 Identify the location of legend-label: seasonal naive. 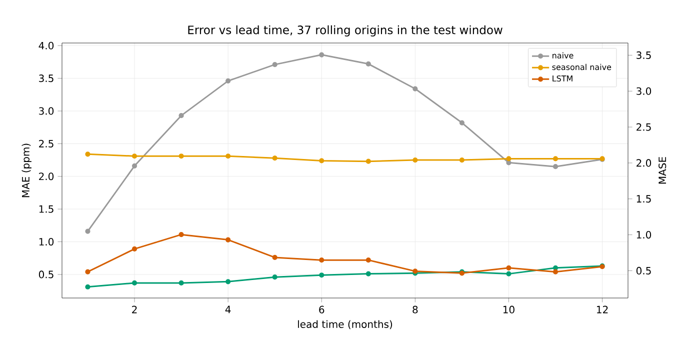
(582, 67).